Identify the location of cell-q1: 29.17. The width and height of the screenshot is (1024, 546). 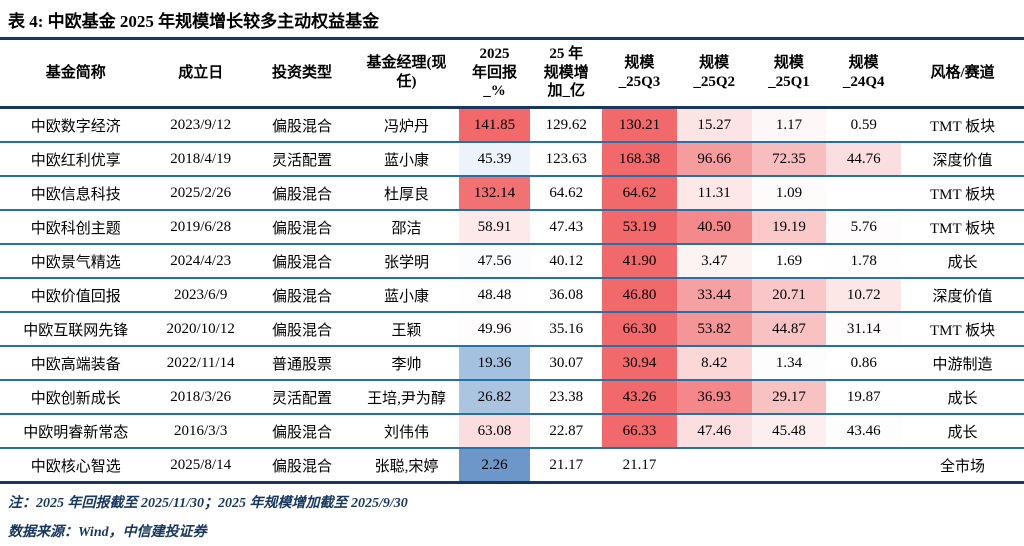
(789, 397).